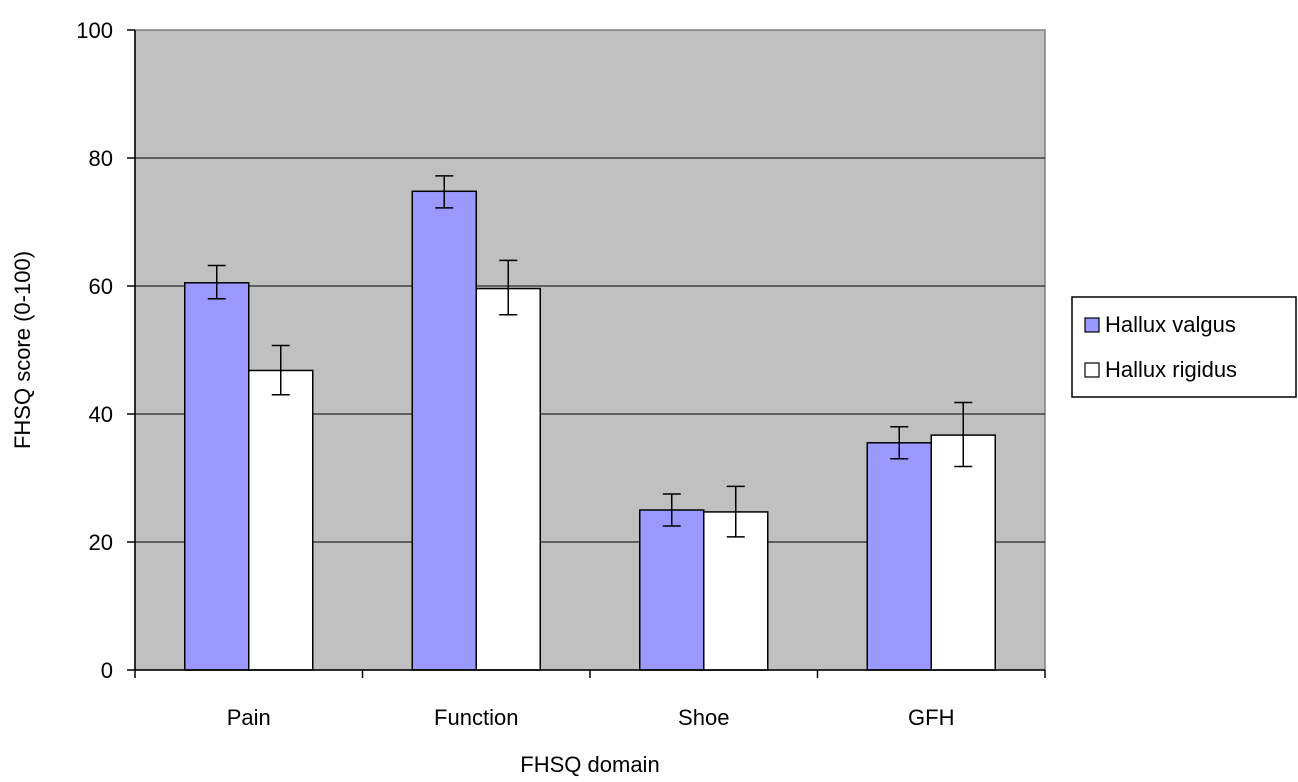 This screenshot has height=782, width=1298. I want to click on x-tick-label-shoe: Shoe, so click(703, 717).